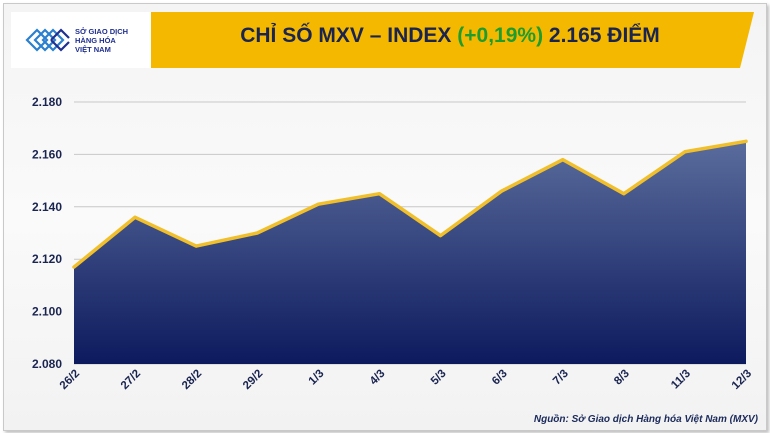 The width and height of the screenshot is (770, 433). Describe the element at coordinates (253, 380) in the screenshot. I see `x-tick-label: 29/2` at that location.